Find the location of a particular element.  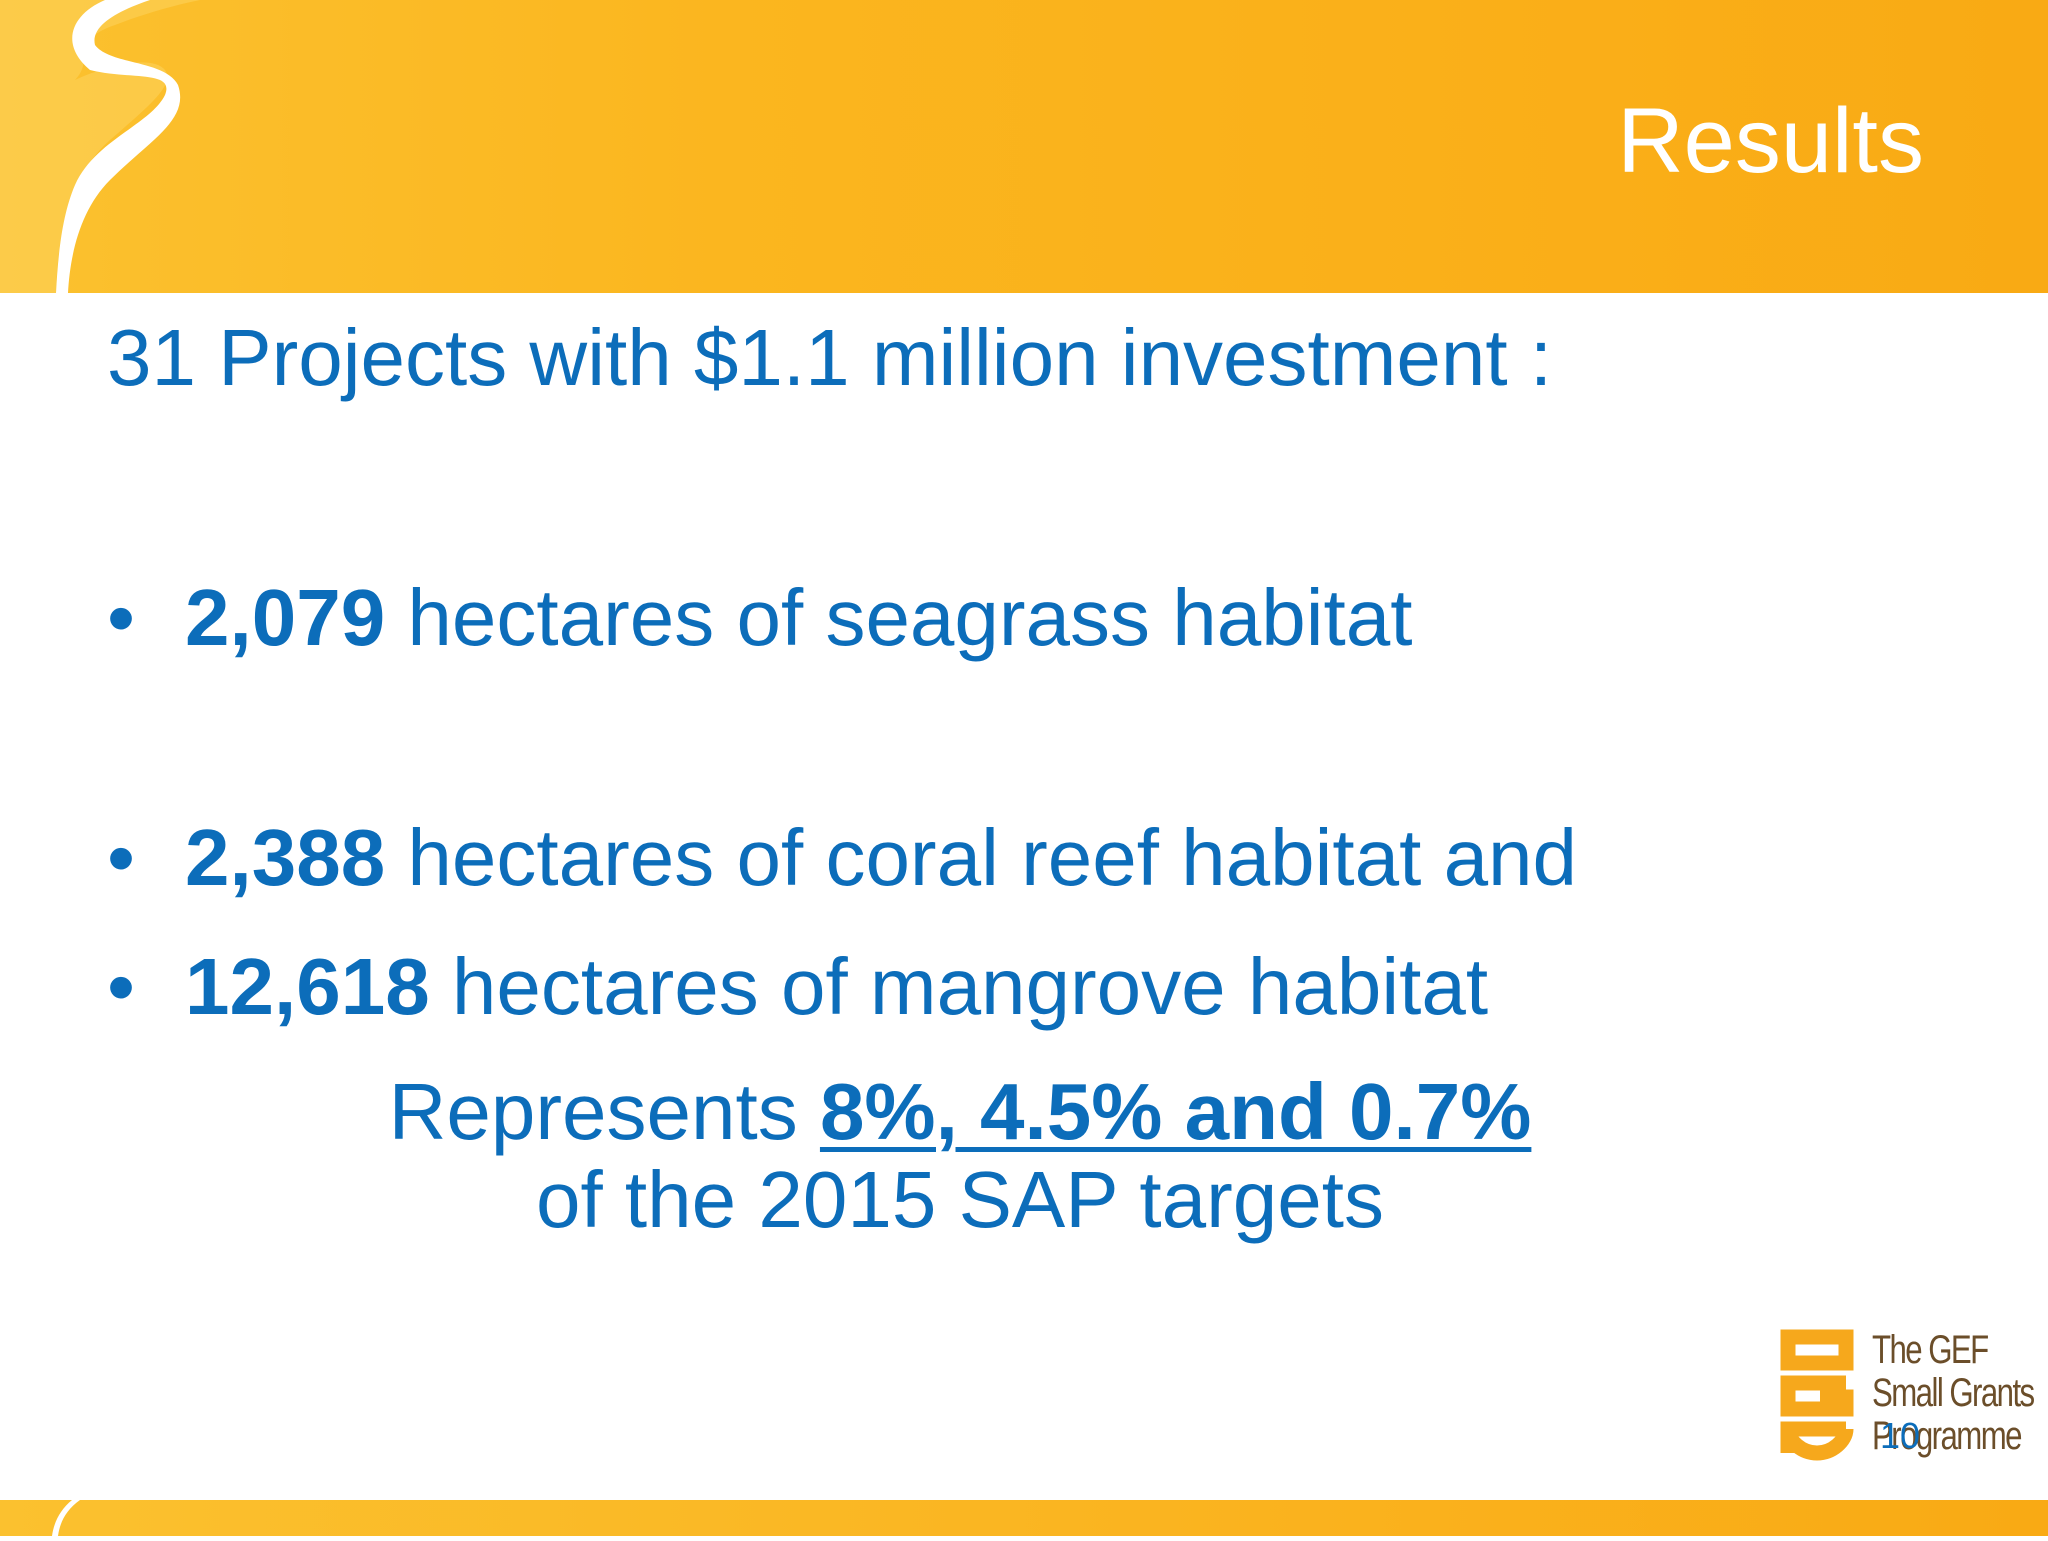

summary-highlight: 8%, 4.5% and 0.7% is located at coordinates (1175, 1111).